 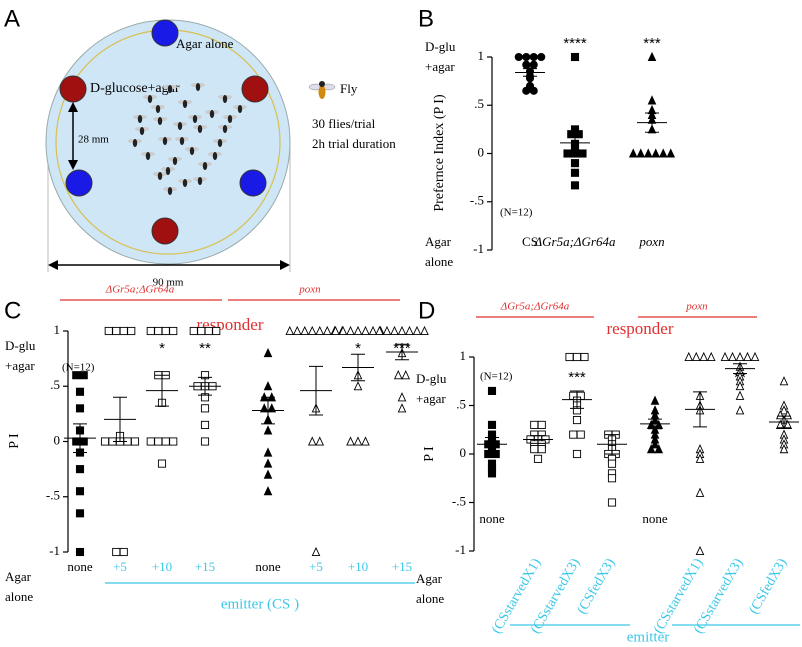 I want to click on agar-label: Agar alone, so click(x=205, y=43).